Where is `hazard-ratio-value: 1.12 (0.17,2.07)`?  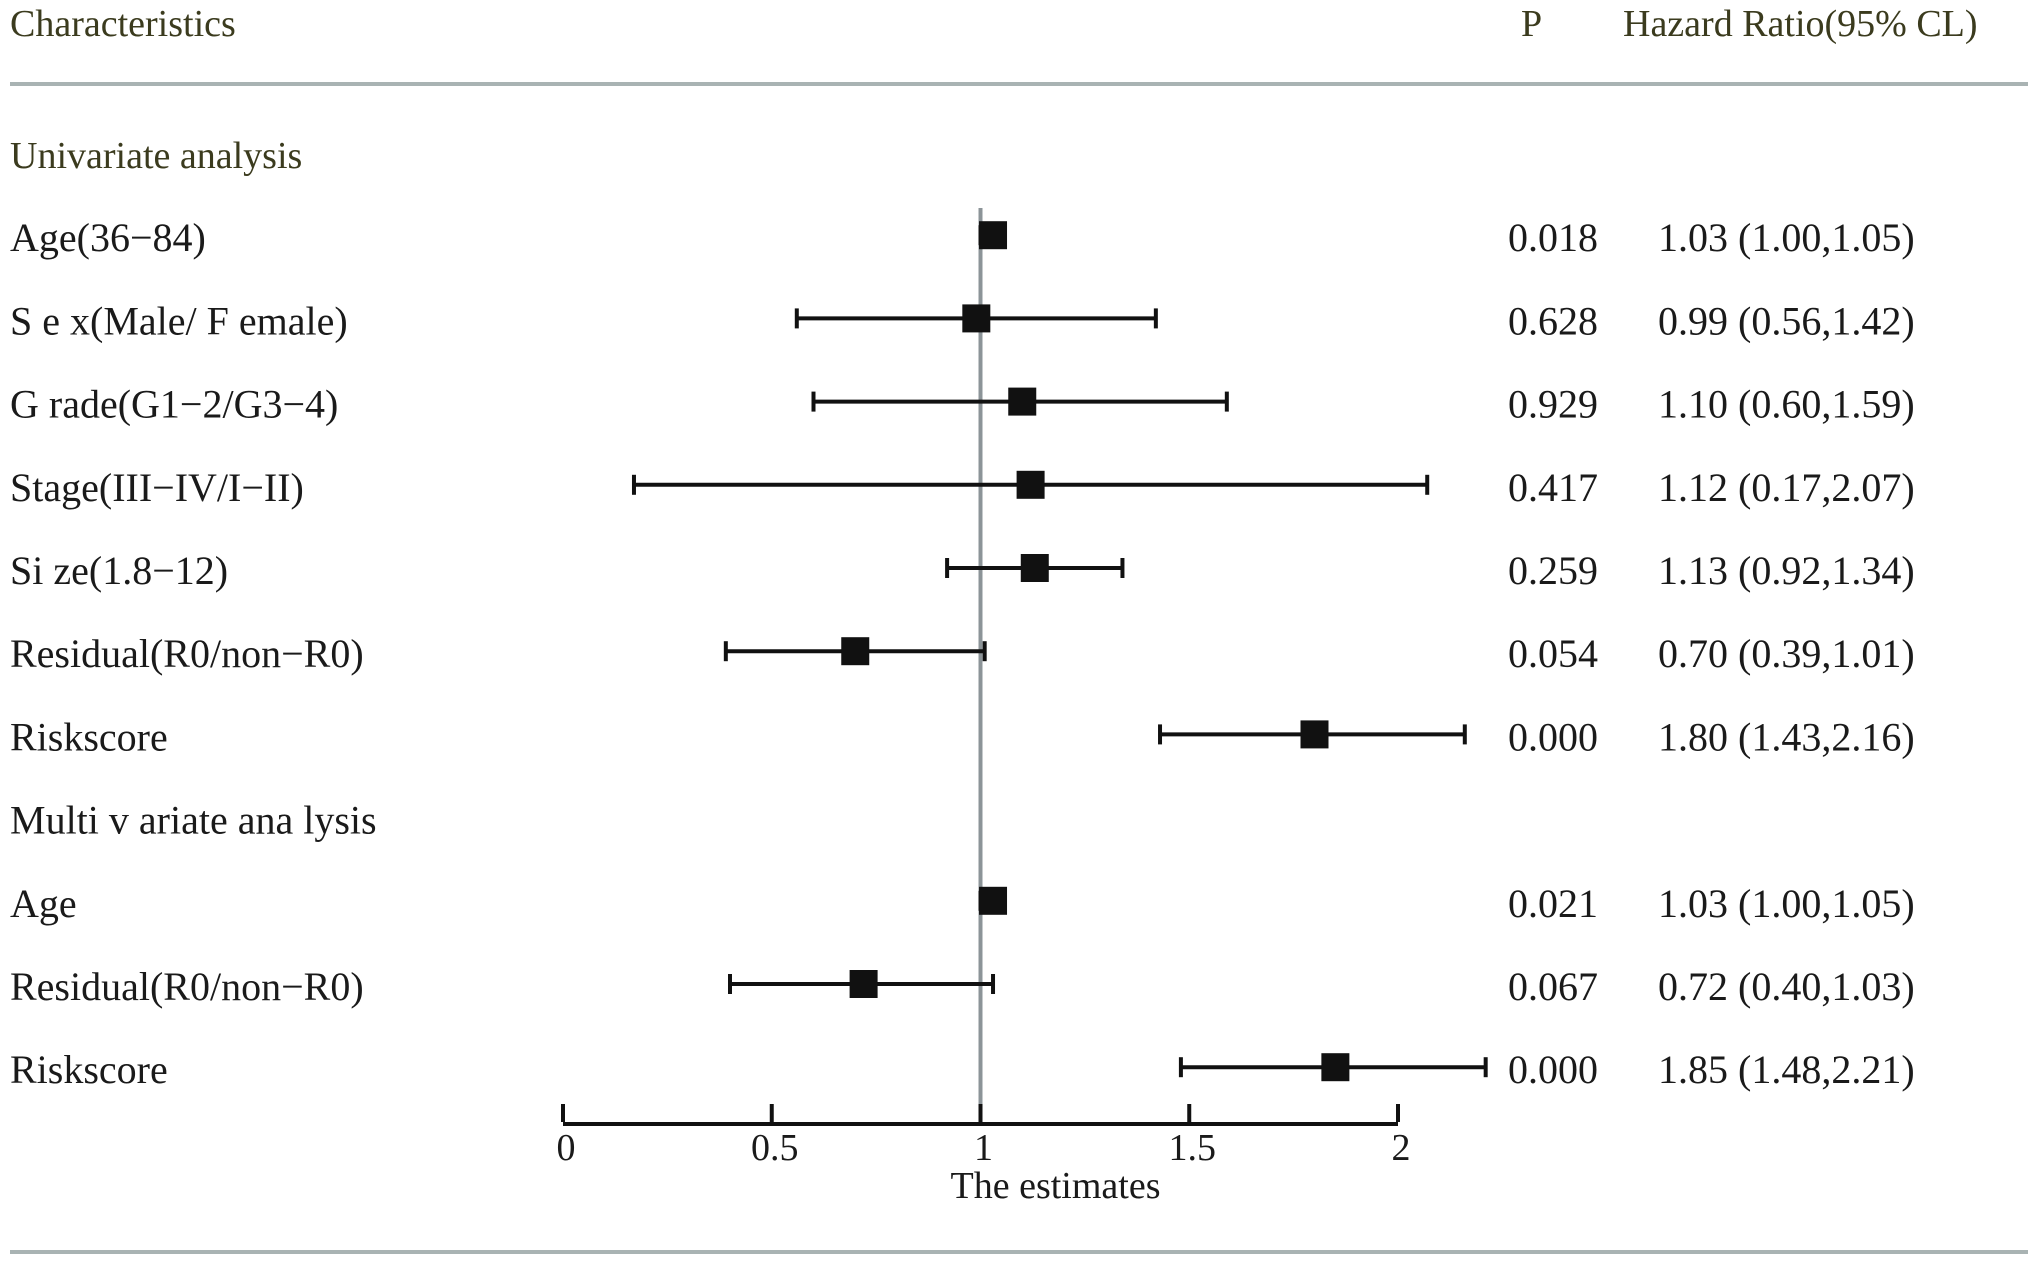 hazard-ratio-value: 1.12 (0.17,2.07) is located at coordinates (1786, 487).